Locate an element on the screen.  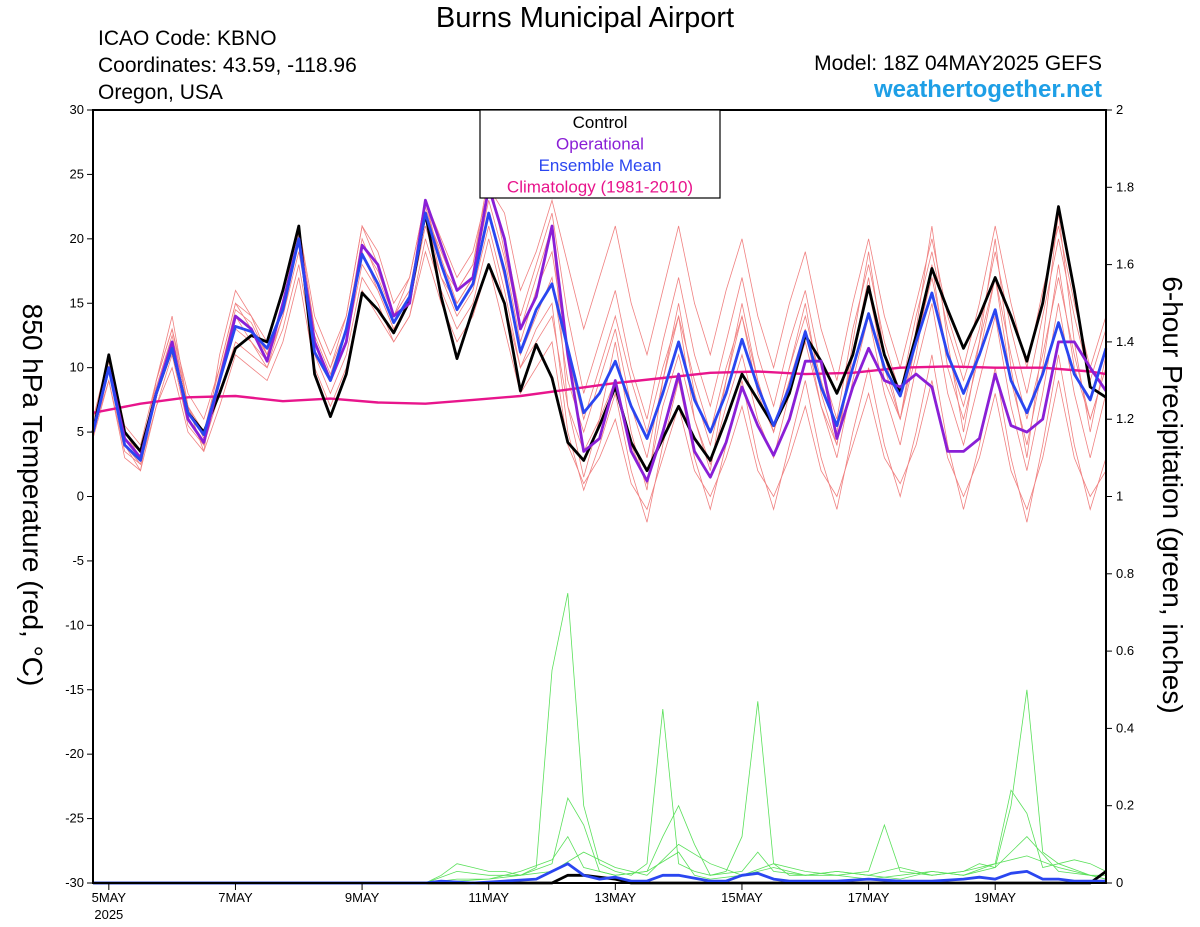
y-tick-left-label: 20 is located at coordinates (77, 238).